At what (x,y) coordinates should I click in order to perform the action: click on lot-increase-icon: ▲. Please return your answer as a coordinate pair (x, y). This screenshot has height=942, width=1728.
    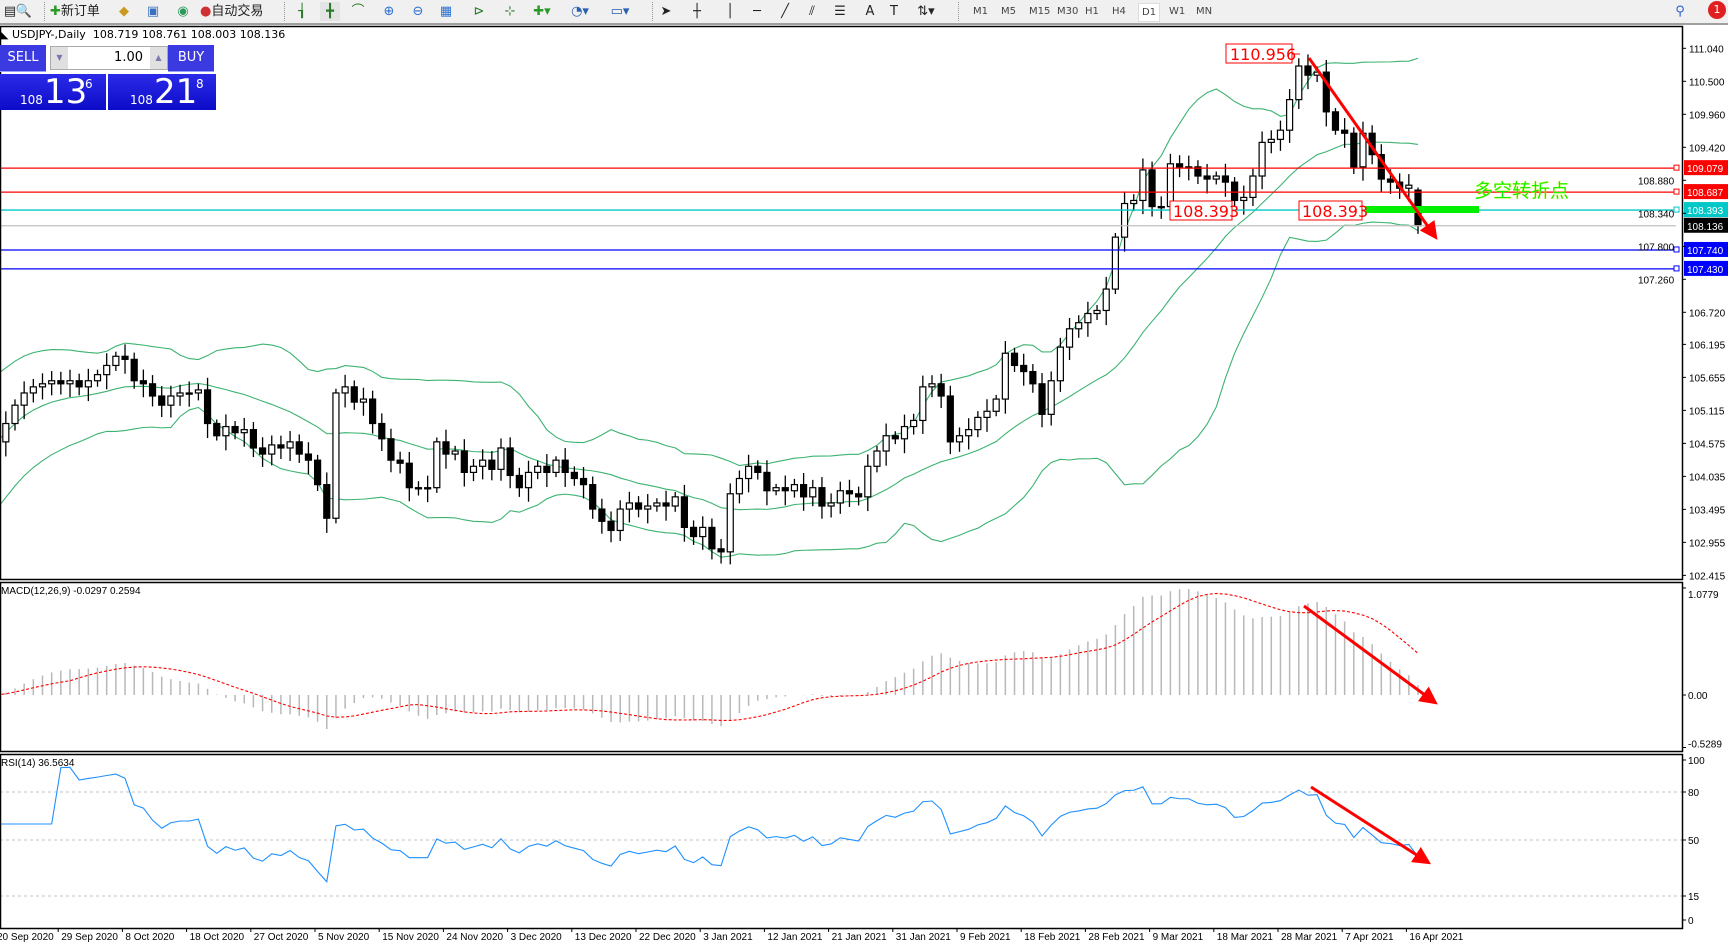
    Looking at the image, I should click on (158, 58).